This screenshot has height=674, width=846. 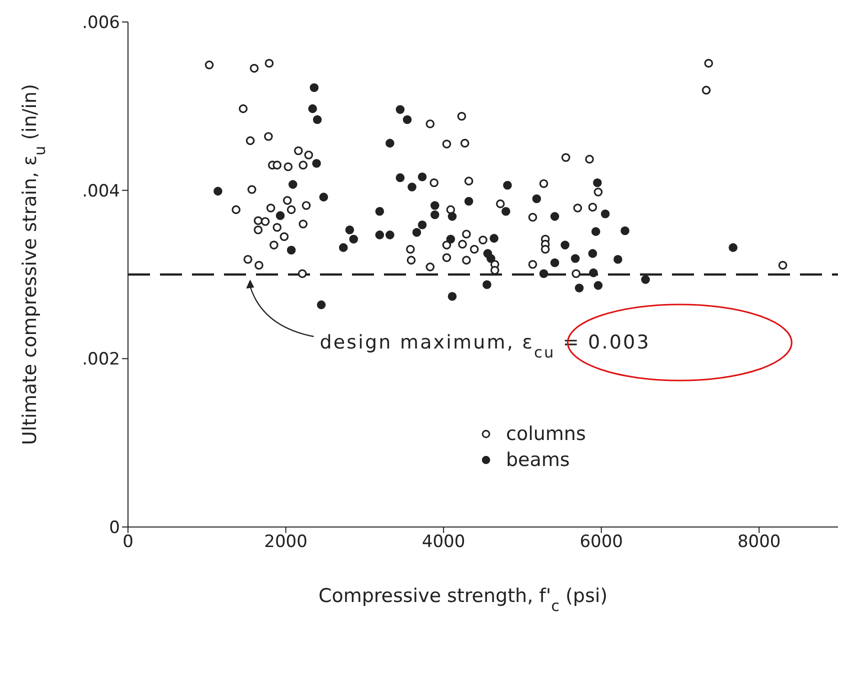 I want to click on legend-label: beams, so click(x=538, y=460).